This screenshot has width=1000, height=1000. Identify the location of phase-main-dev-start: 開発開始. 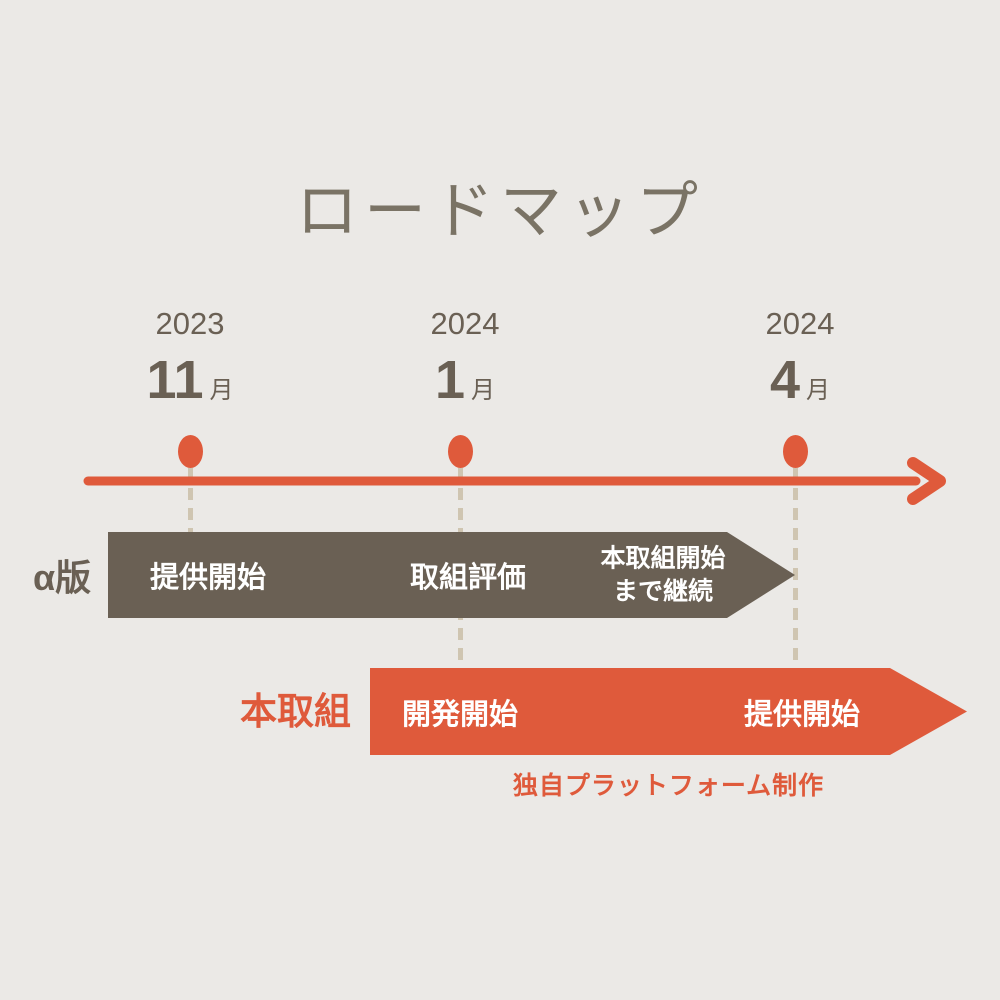
(460, 714).